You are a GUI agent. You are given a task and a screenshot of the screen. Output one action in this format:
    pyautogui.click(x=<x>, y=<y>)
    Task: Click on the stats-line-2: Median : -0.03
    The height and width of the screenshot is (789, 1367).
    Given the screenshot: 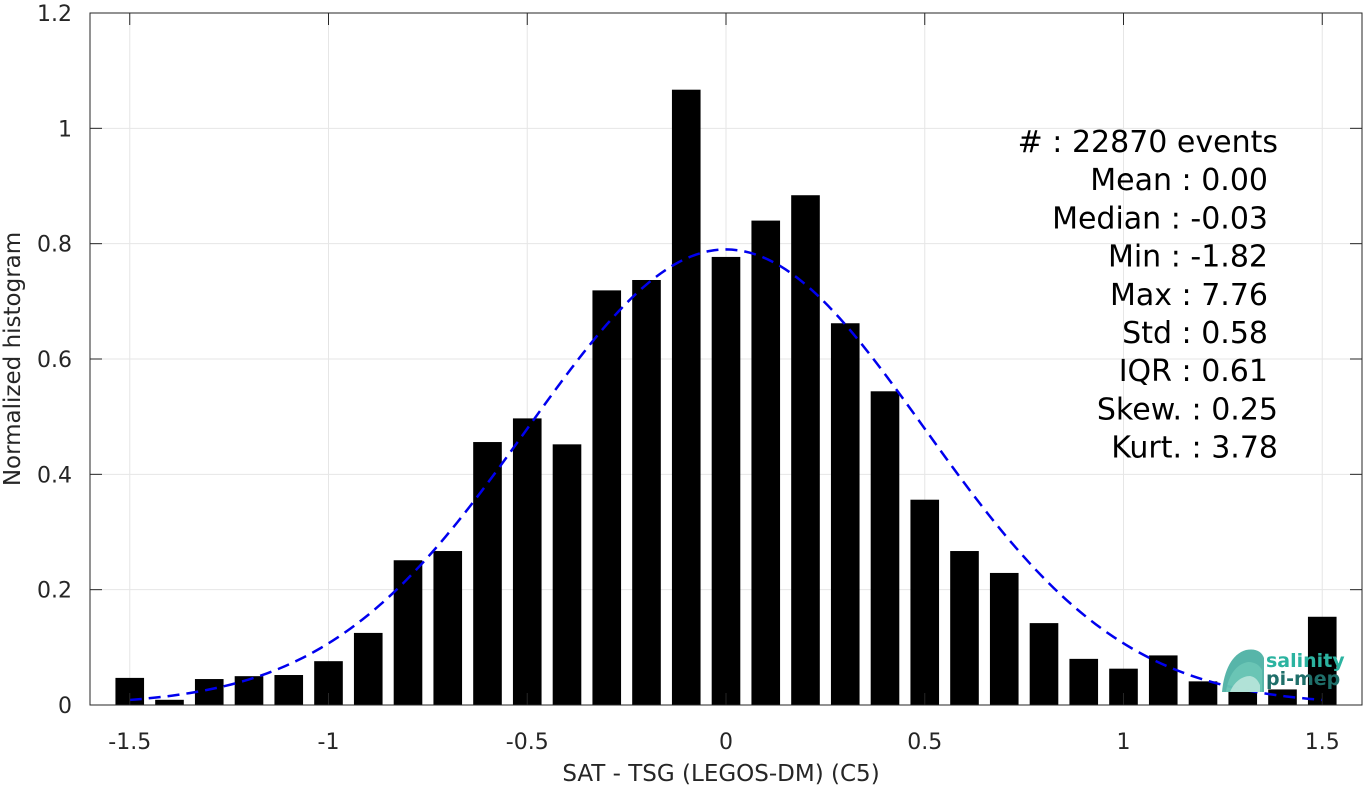 What is the action you would take?
    pyautogui.click(x=1160, y=218)
    